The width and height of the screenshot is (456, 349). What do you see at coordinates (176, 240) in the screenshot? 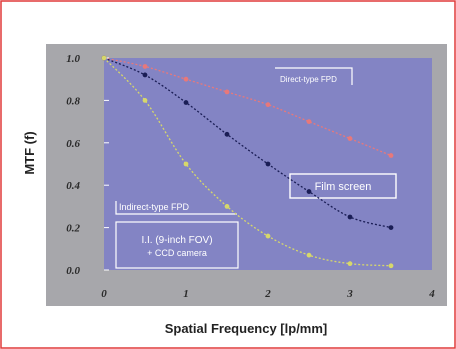
I see `annotation-ii-fov: I.I. (9-inch FOV)` at bounding box center [176, 240].